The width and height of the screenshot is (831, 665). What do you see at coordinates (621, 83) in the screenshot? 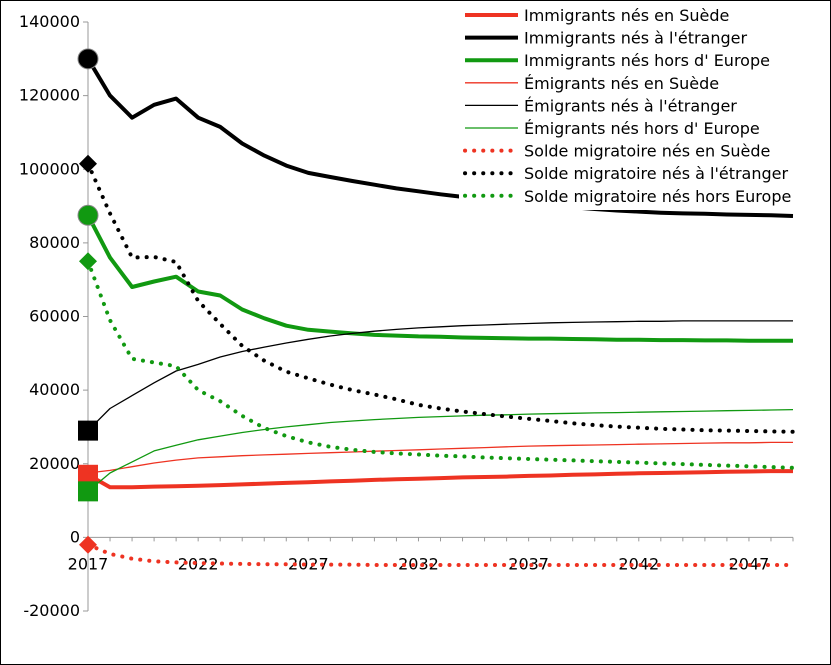
I see `legend-label-4: Émigrants nés en Suède` at bounding box center [621, 83].